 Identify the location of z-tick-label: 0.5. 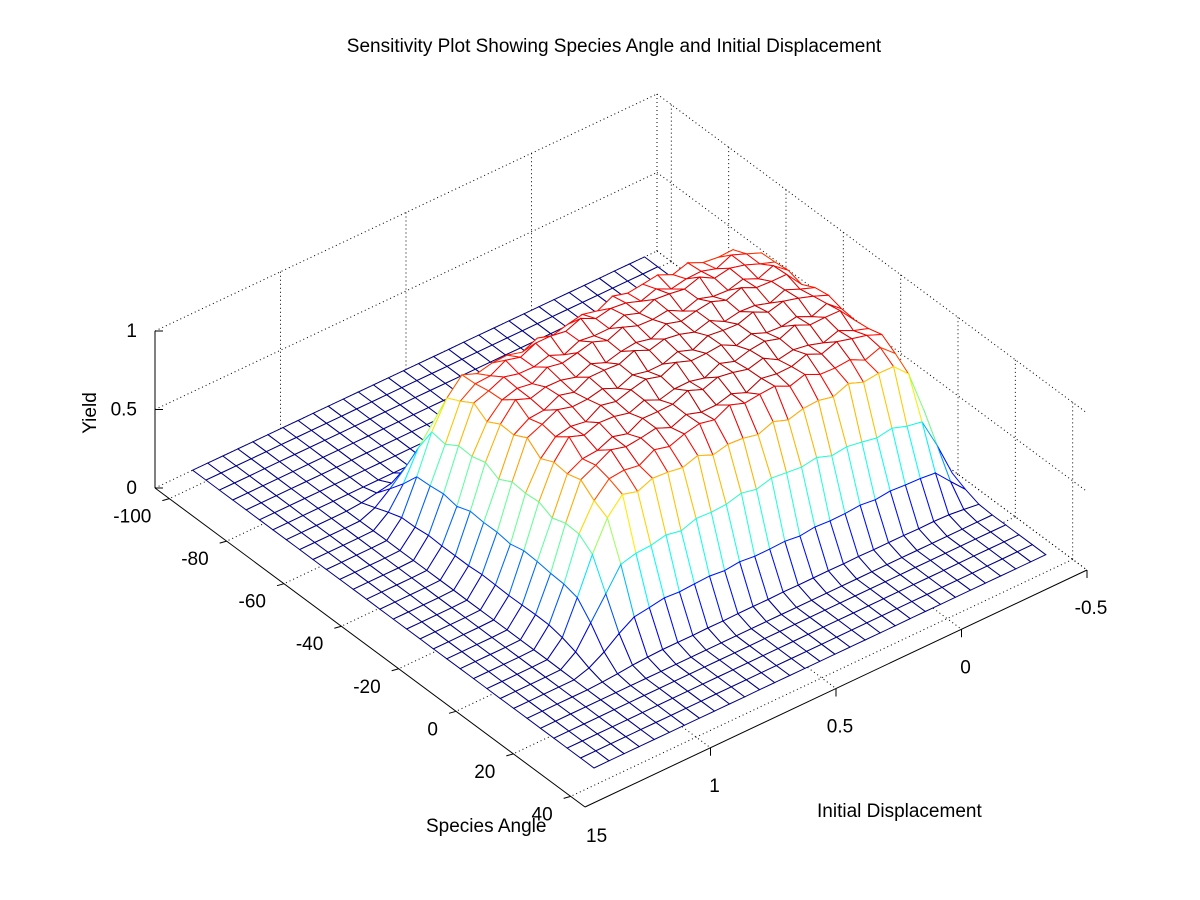
(124, 410).